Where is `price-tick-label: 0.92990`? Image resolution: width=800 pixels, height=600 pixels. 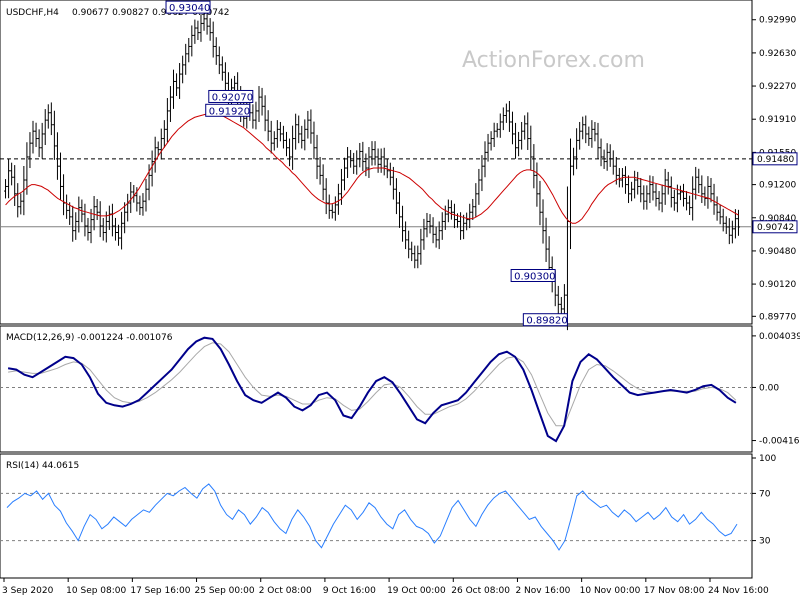 price-tick-label: 0.92990 is located at coordinates (777, 21).